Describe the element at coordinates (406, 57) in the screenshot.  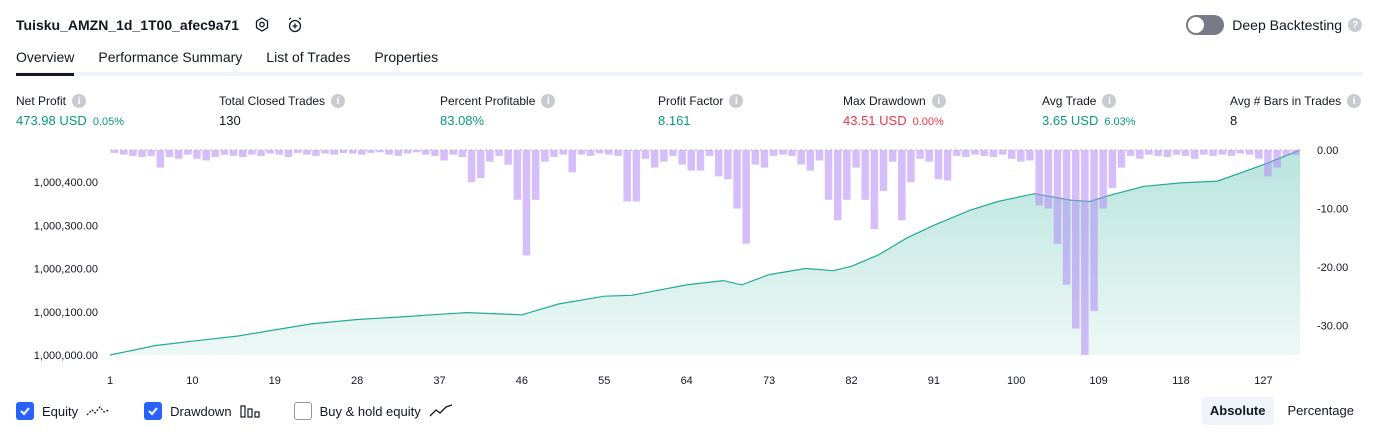
I see `tab-properties: Properties` at that location.